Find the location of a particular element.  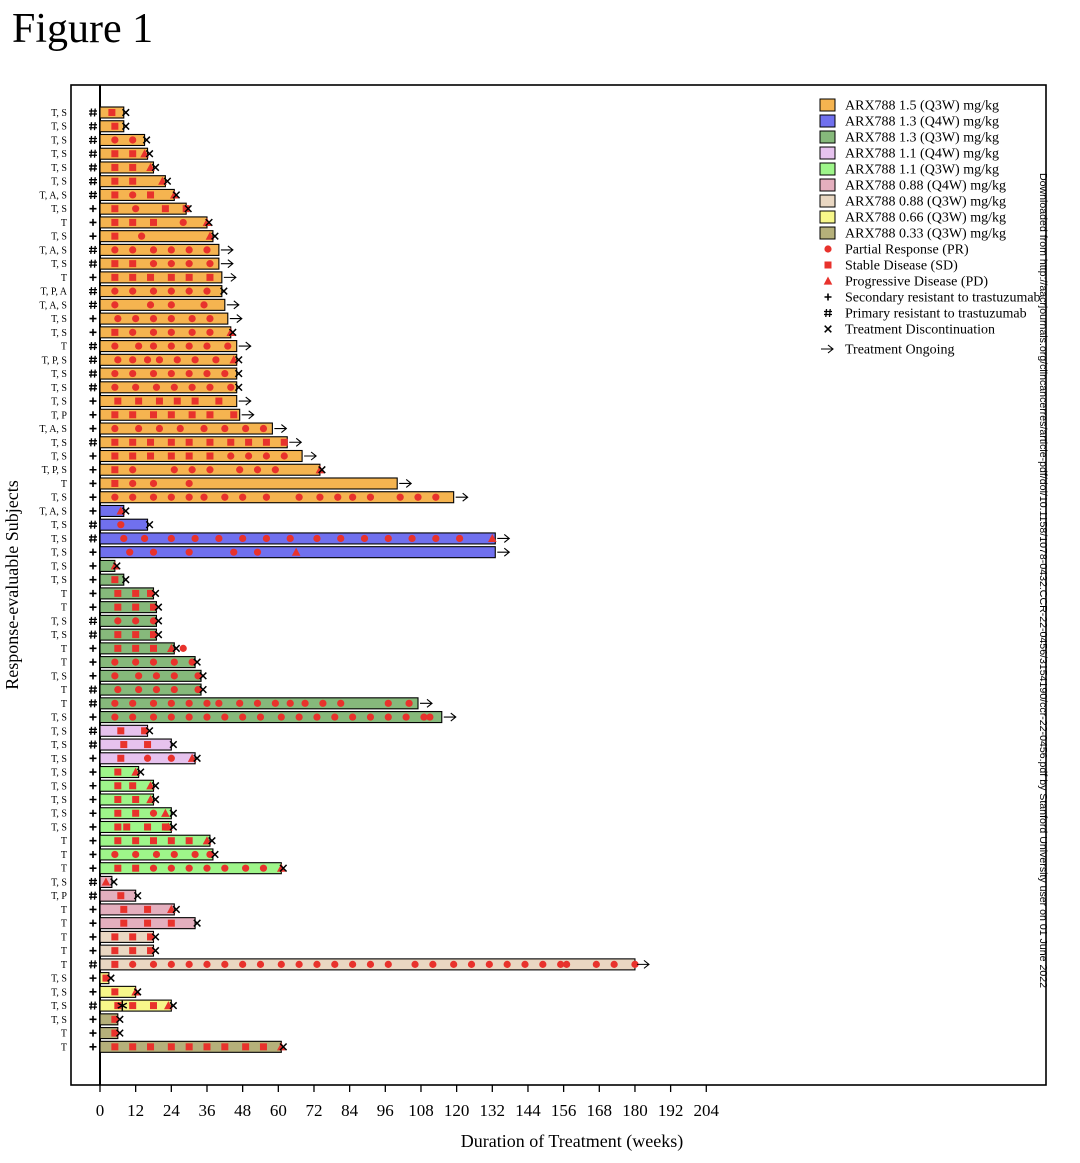

legend-label: ARX788 0.88 (Q3W) mg/kg is located at coordinates (925, 202).